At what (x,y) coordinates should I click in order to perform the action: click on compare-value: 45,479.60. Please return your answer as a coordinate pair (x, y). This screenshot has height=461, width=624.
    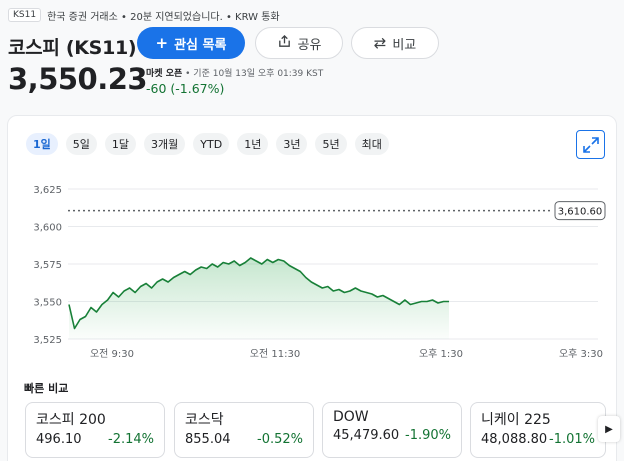
    Looking at the image, I should click on (366, 435).